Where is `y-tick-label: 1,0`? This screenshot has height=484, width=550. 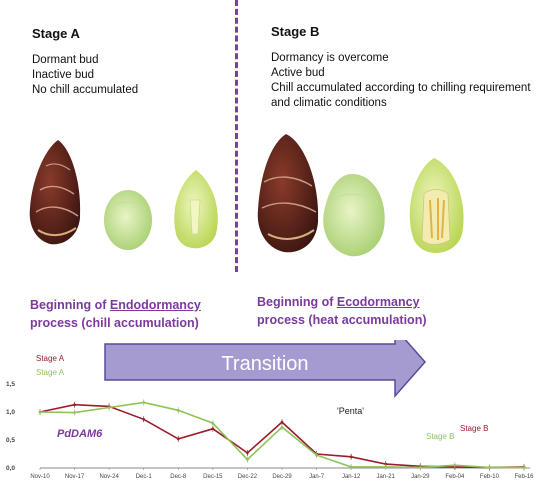 y-tick-label: 1,0 is located at coordinates (10, 412).